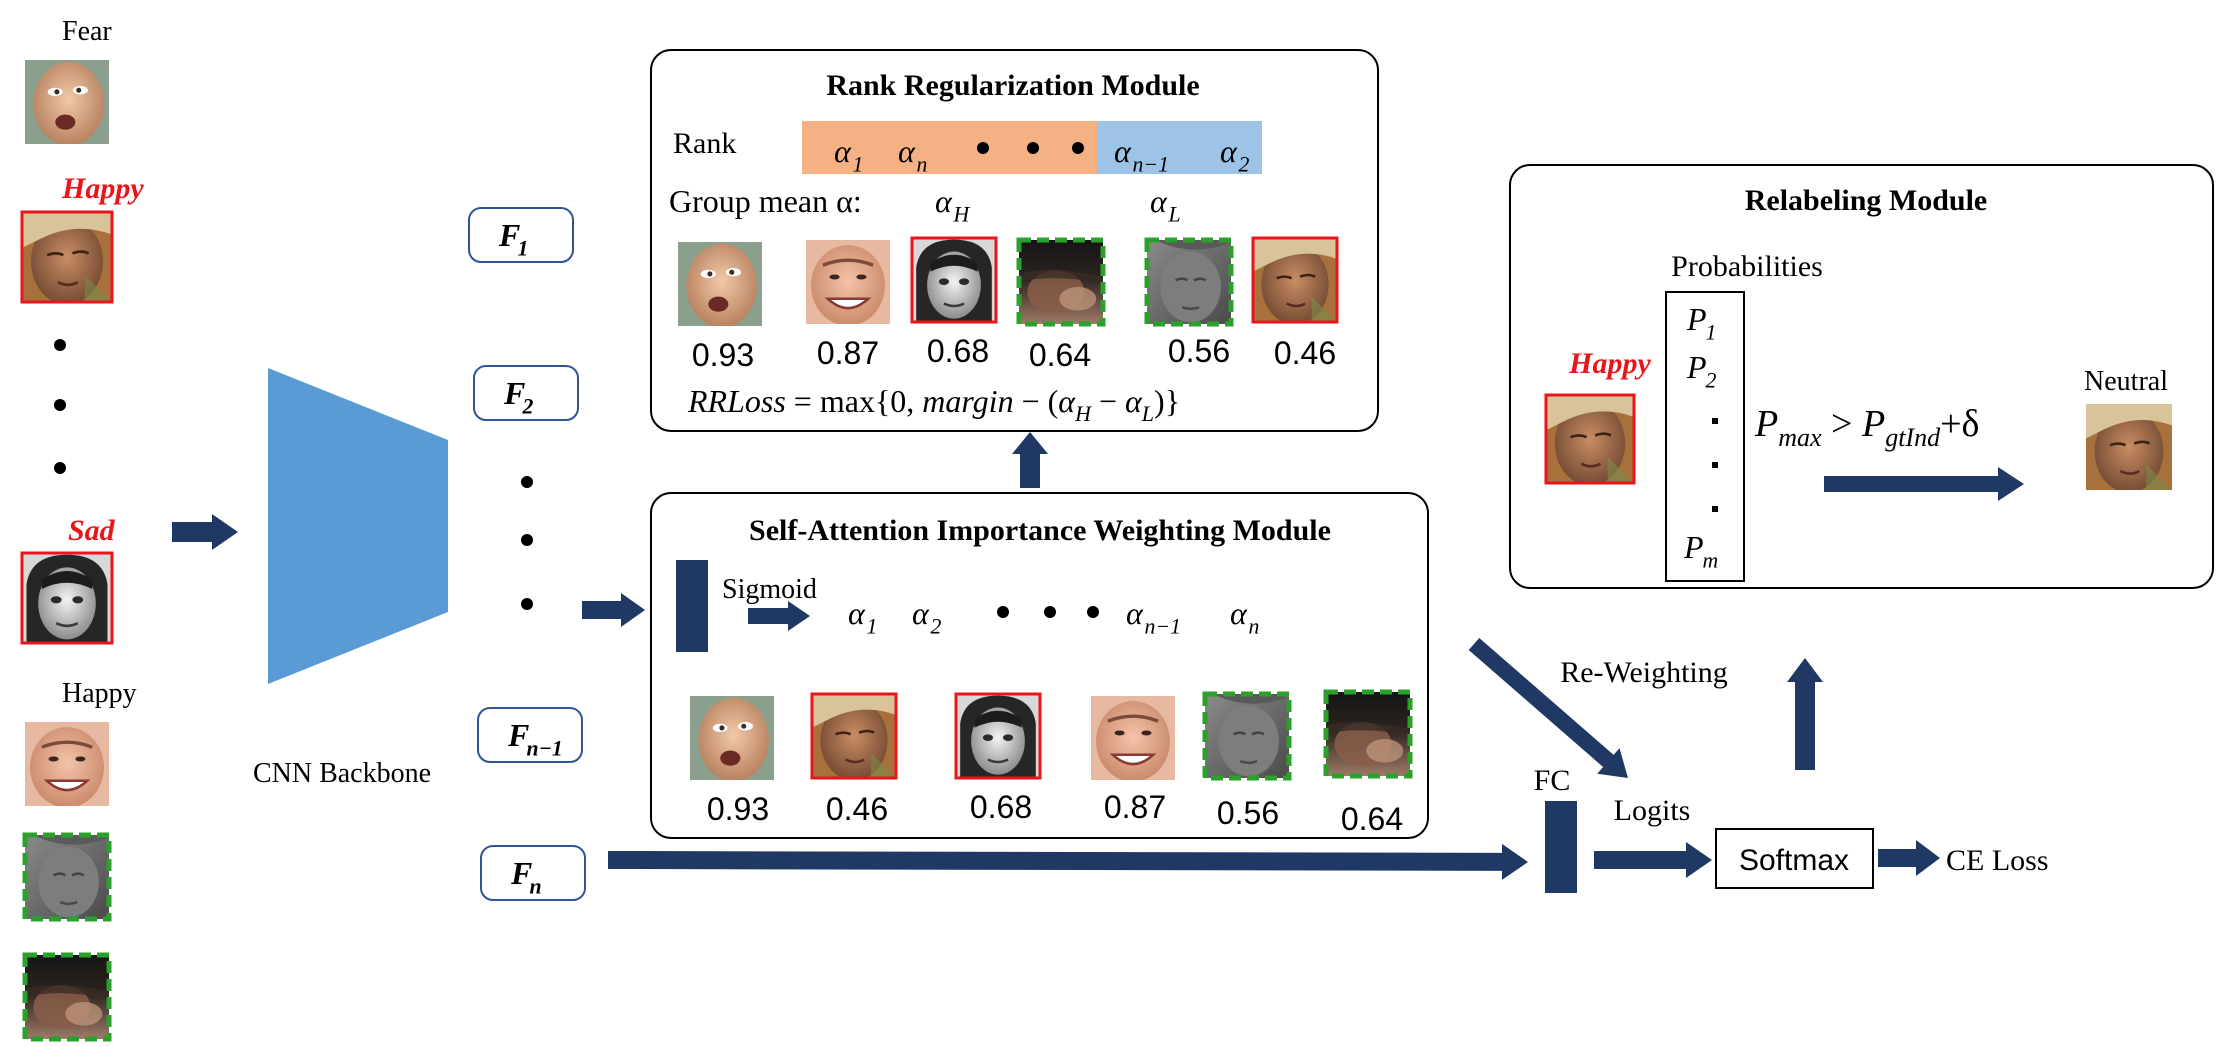  I want to click on loss-alpha-l-sub: L, so click(1147, 413).